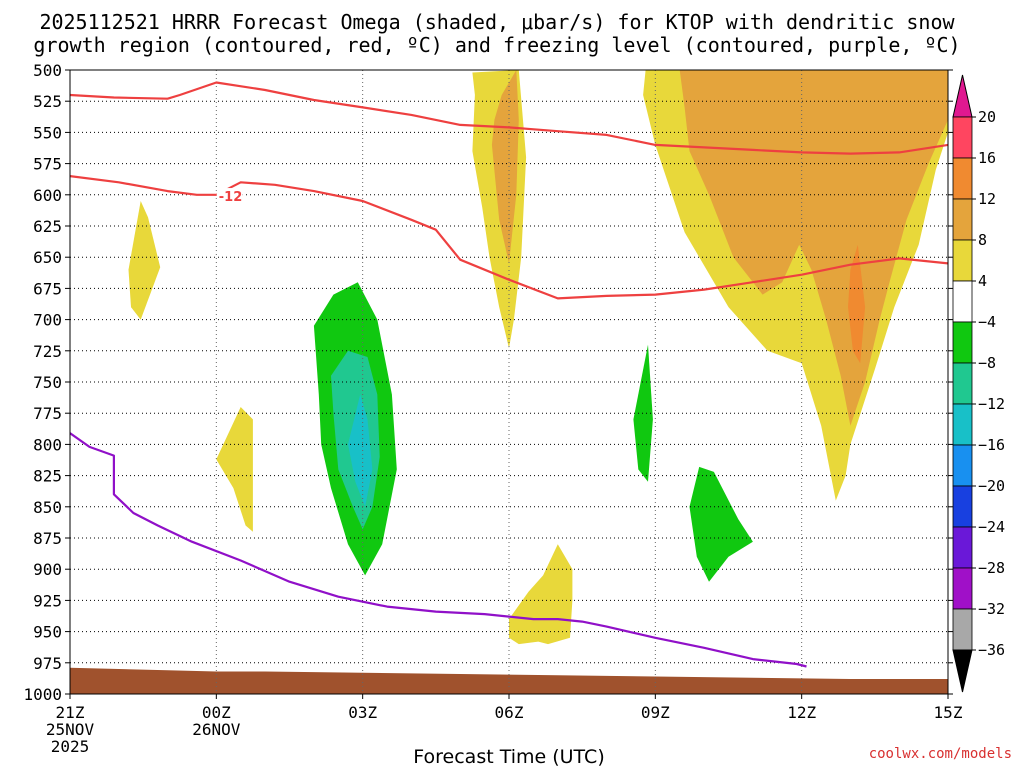  What do you see at coordinates (940, 754) in the screenshot?
I see `watermark: coolwx.com/models` at bounding box center [940, 754].